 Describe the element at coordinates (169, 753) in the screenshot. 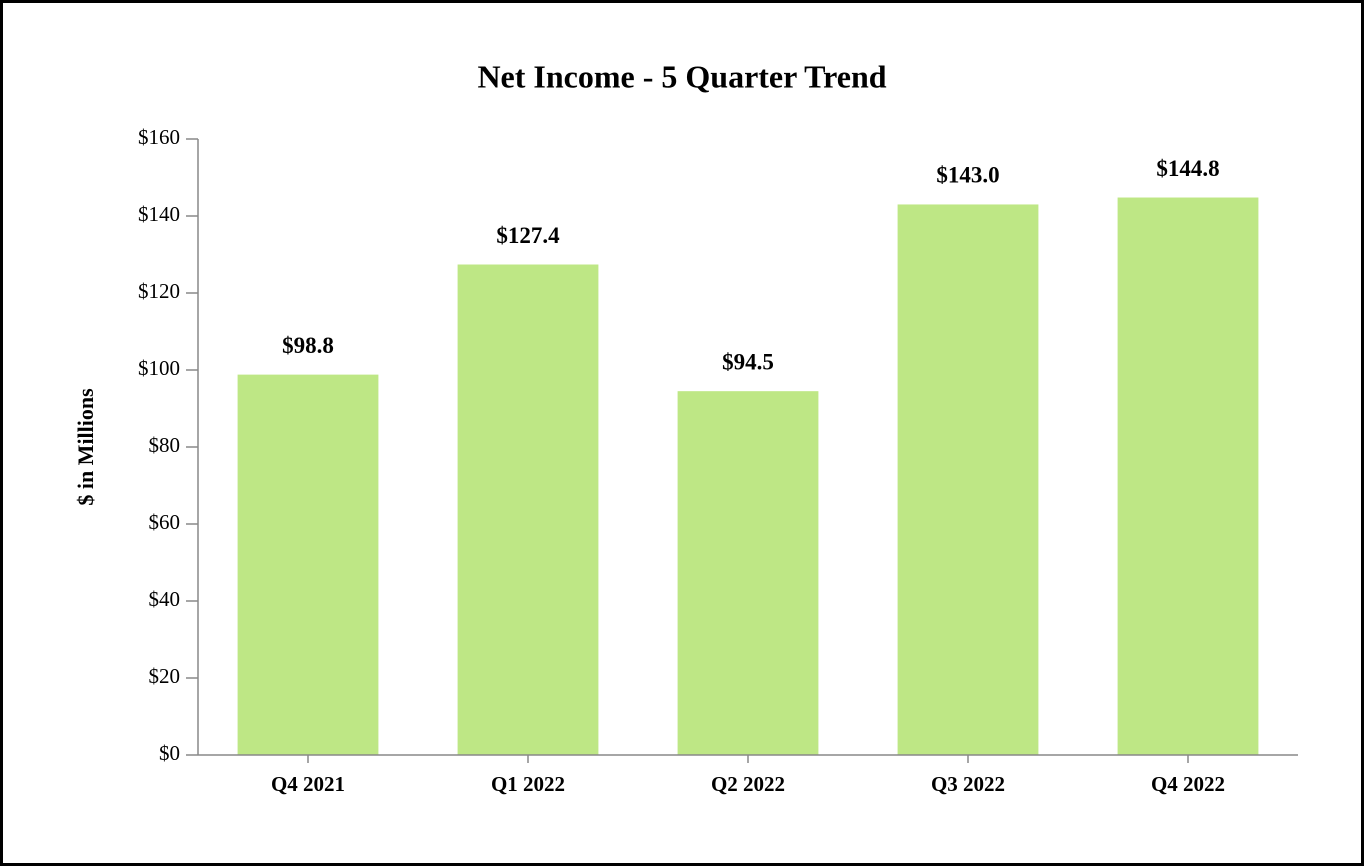

I see `y-tick-label: $0` at that location.